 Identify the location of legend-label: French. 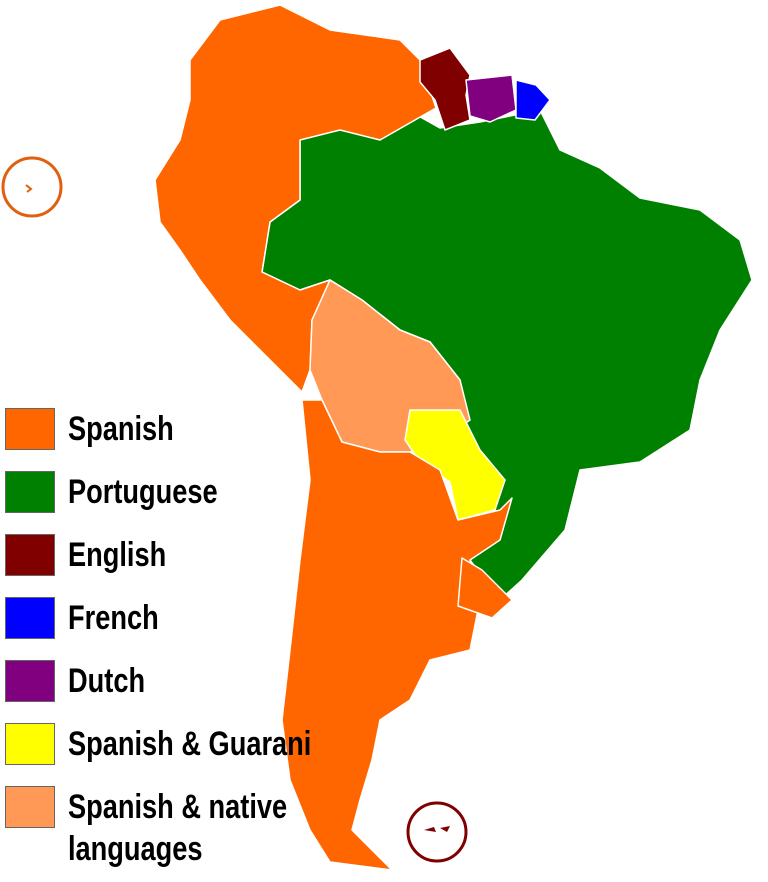
(113, 618).